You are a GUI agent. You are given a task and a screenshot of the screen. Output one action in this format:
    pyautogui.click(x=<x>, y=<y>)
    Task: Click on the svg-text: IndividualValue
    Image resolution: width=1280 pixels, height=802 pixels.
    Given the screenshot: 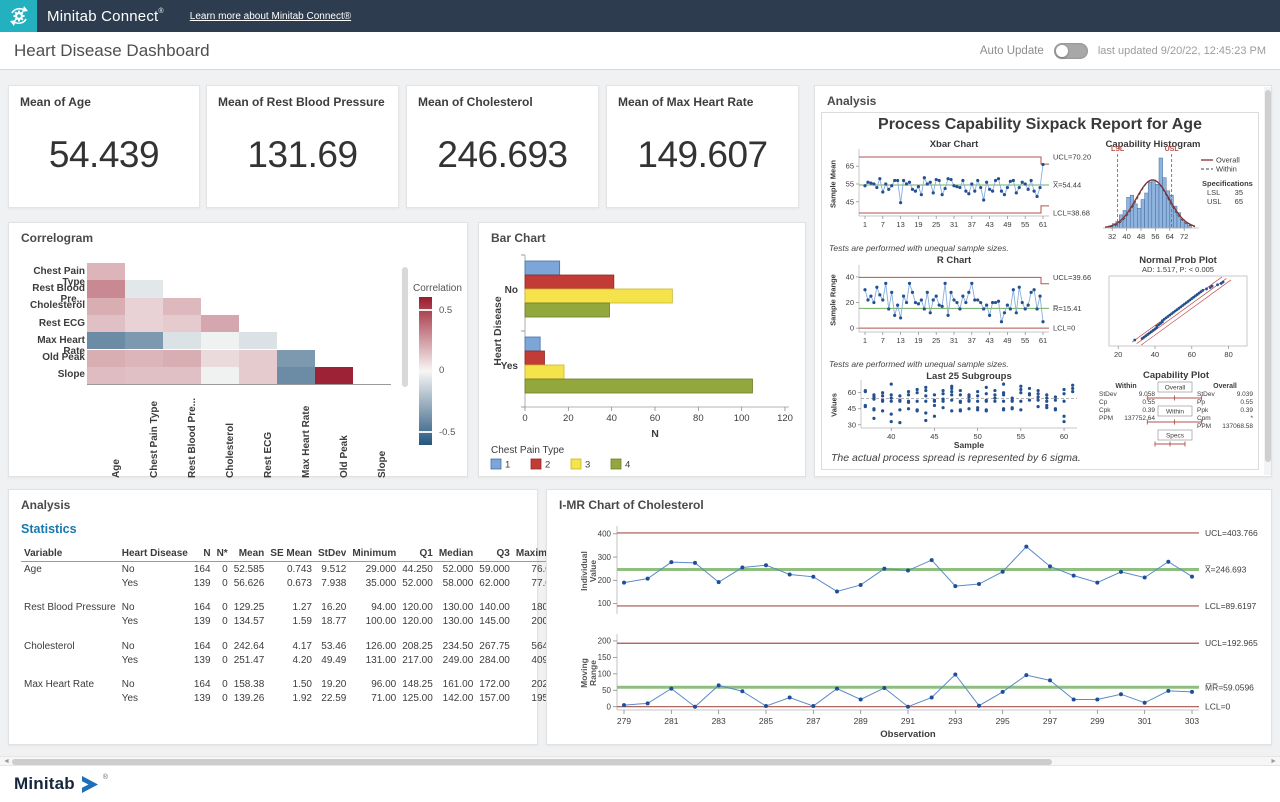 What is the action you would take?
    pyautogui.click(x=588, y=571)
    